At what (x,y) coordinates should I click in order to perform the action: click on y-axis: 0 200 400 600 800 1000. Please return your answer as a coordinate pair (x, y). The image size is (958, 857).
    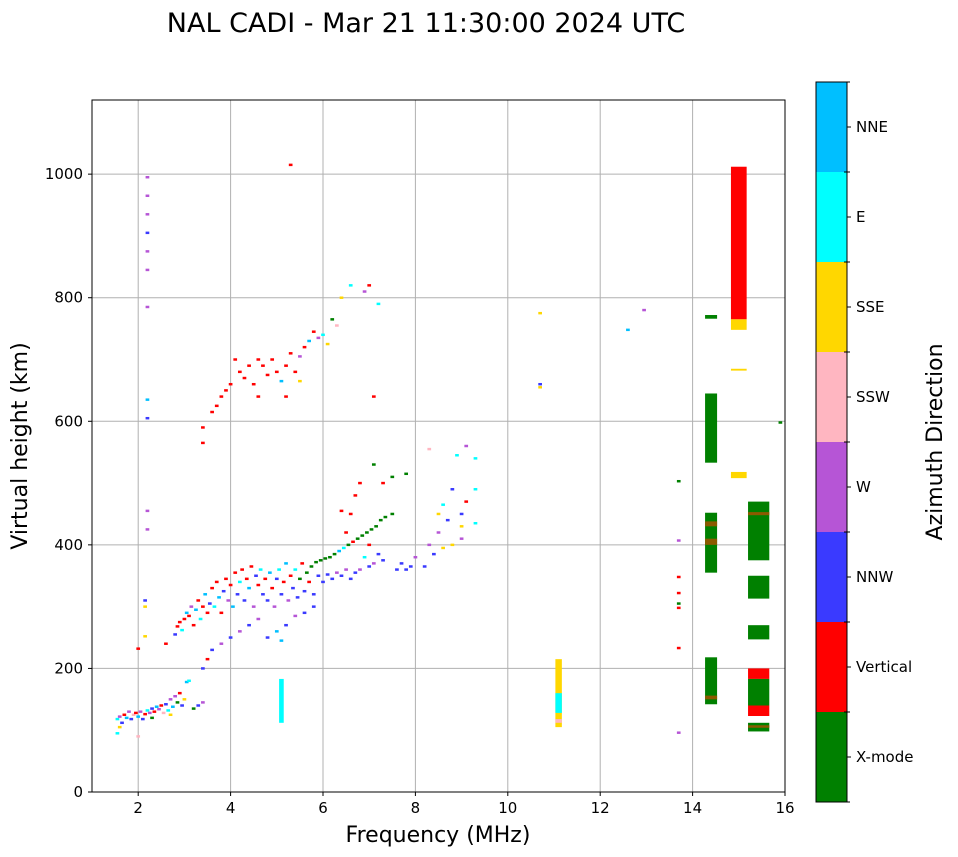
    Looking at the image, I should click on (68, 483).